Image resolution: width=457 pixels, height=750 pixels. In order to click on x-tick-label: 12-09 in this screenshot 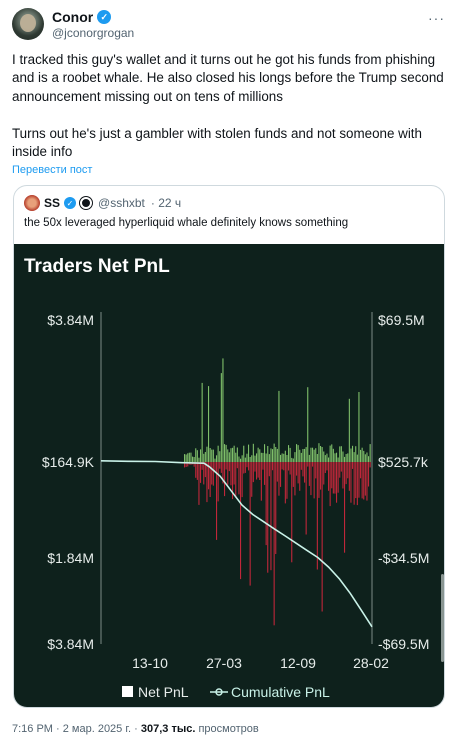, I will do `click(298, 663)`.